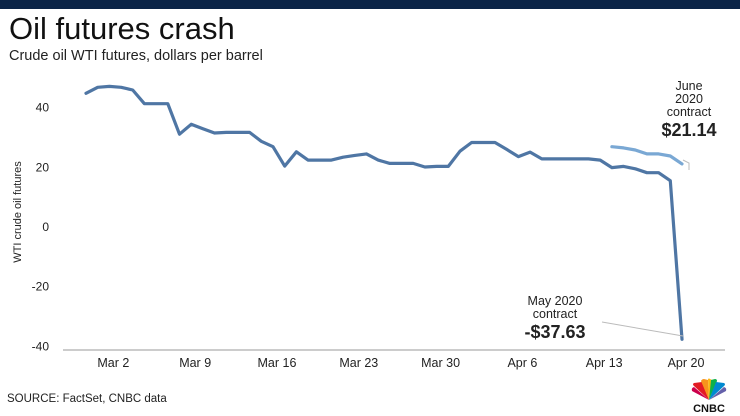 The width and height of the screenshot is (740, 416). Describe the element at coordinates (18, 212) in the screenshot. I see `y-axis-title: WTI crude oil futures` at that location.